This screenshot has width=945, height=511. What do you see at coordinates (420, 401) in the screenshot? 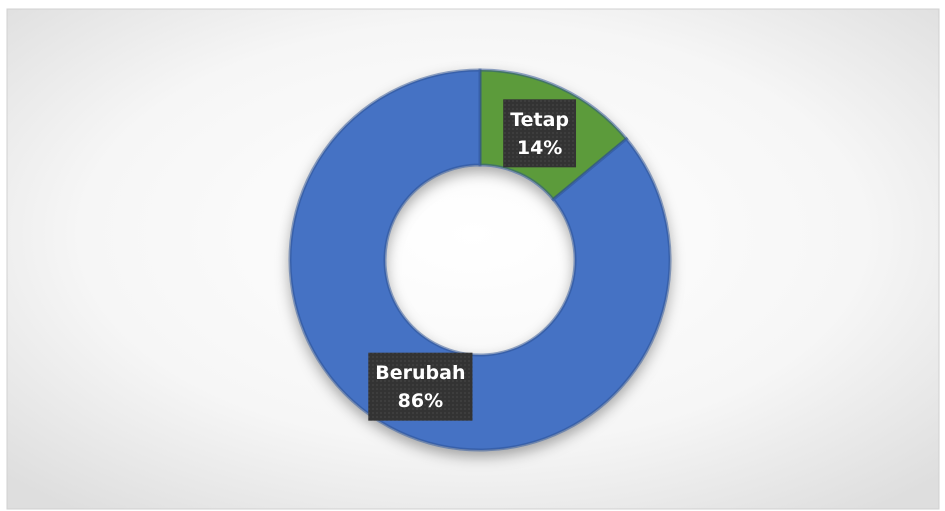
I see `value-label: 86%` at bounding box center [420, 401].